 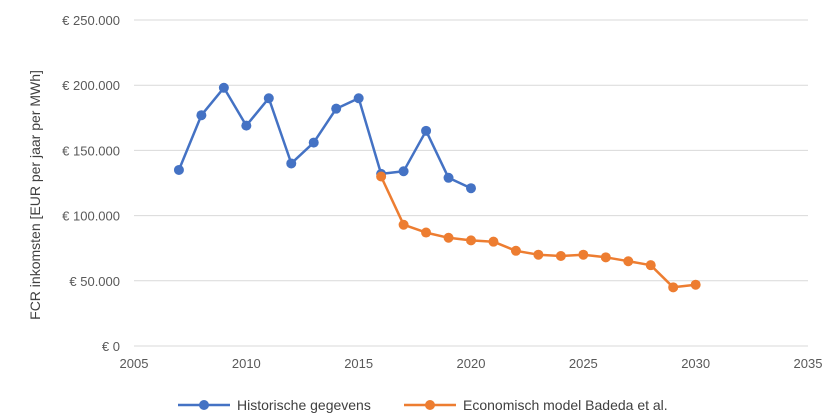 I want to click on x-axis-ticks: 2005 2010 2015 2020 2025 2030 2035, so click(x=471, y=363).